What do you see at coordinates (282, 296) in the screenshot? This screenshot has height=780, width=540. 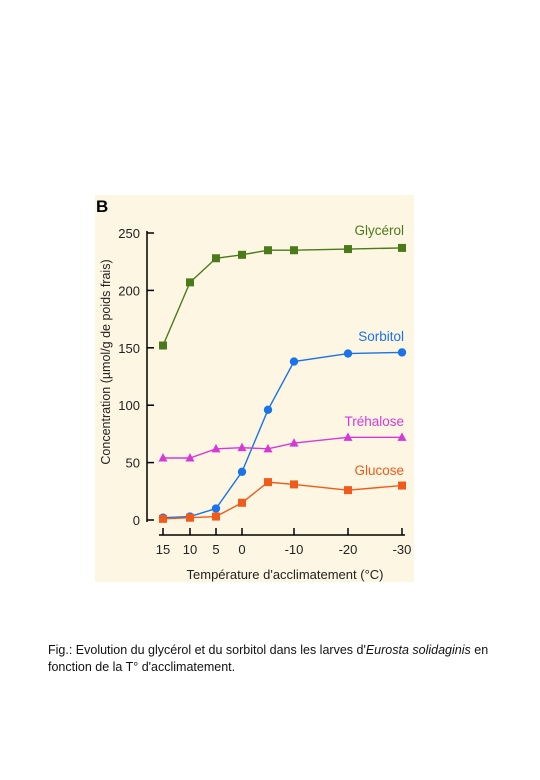 I see `glycerol-line` at bounding box center [282, 296].